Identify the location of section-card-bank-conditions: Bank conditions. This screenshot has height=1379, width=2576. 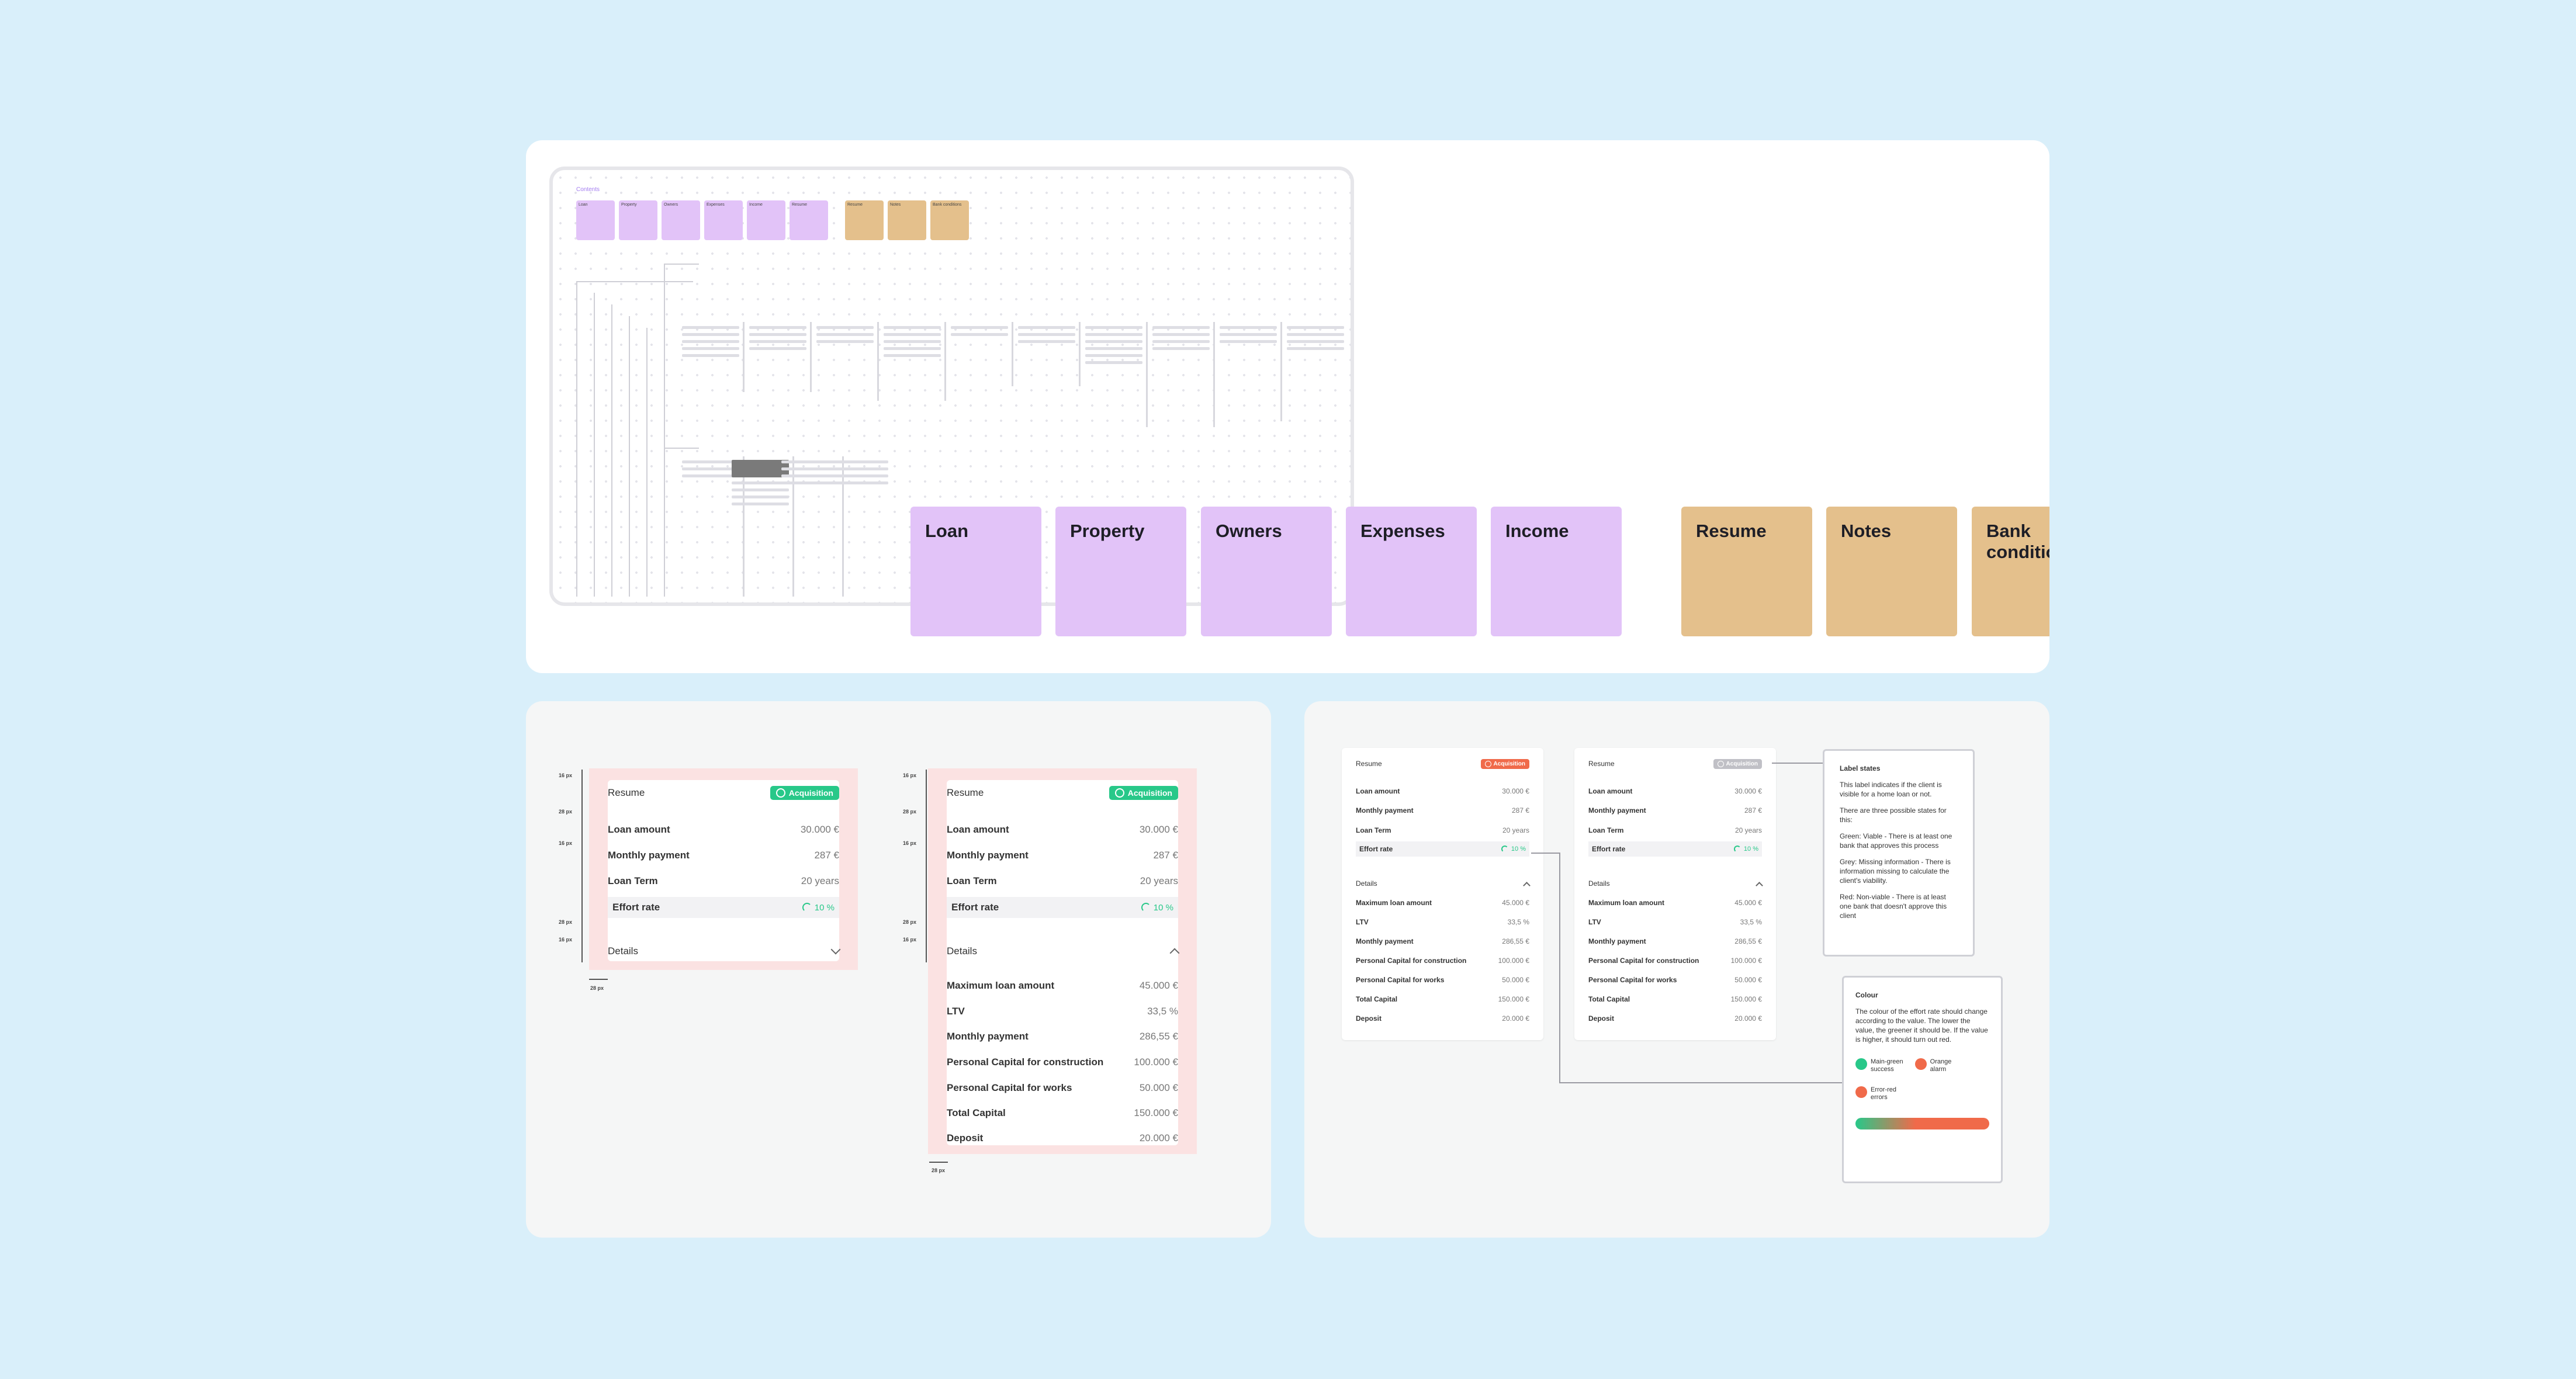
(2011, 571).